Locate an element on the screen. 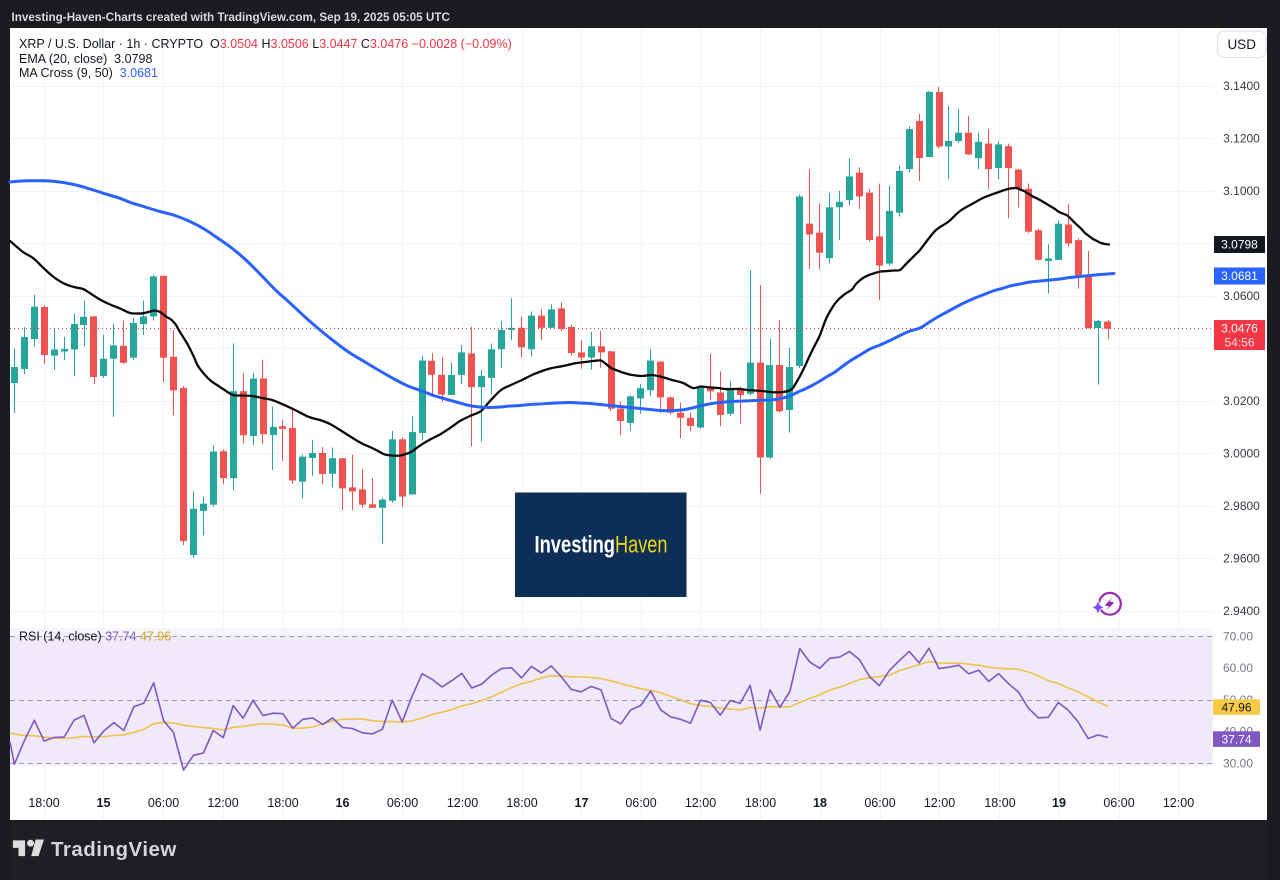 This screenshot has height=880, width=1280. svg-text: TradingView is located at coordinates (114, 849).